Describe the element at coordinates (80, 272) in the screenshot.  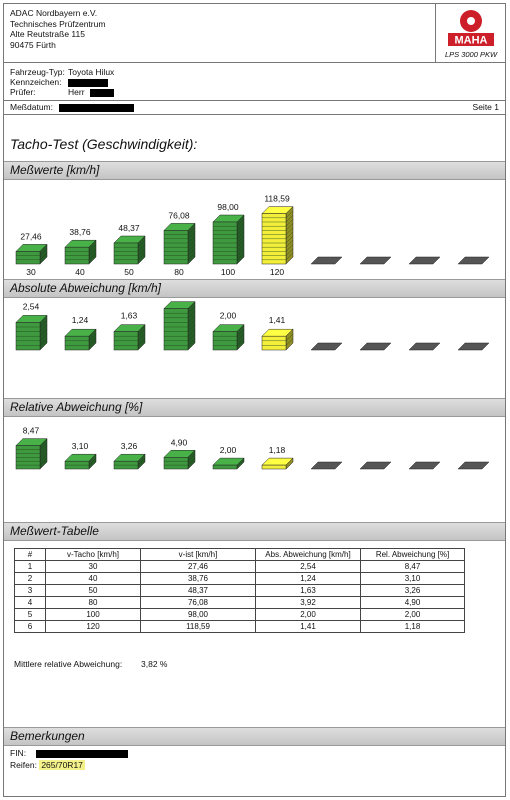
I see `category-label: 40` at that location.